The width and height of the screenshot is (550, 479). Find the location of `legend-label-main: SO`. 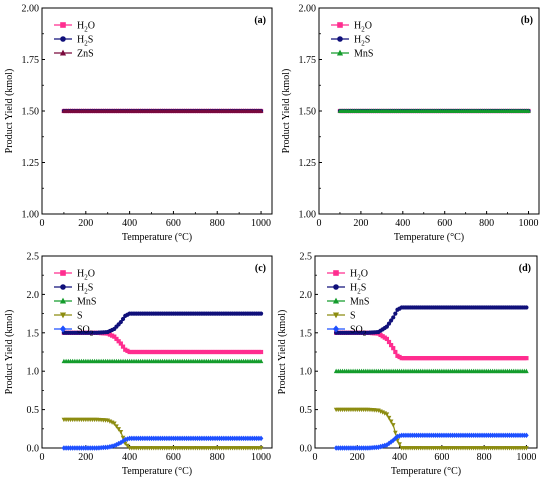

legend-label-main: SO is located at coordinates (83, 330).